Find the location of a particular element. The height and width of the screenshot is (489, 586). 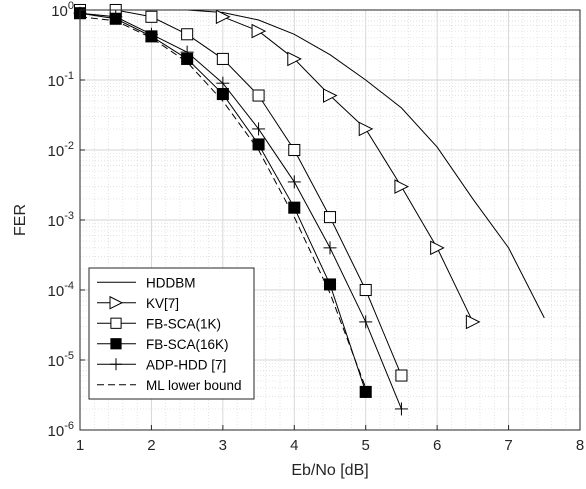

legend-label: ADP-HDD [7] is located at coordinates (186, 364).